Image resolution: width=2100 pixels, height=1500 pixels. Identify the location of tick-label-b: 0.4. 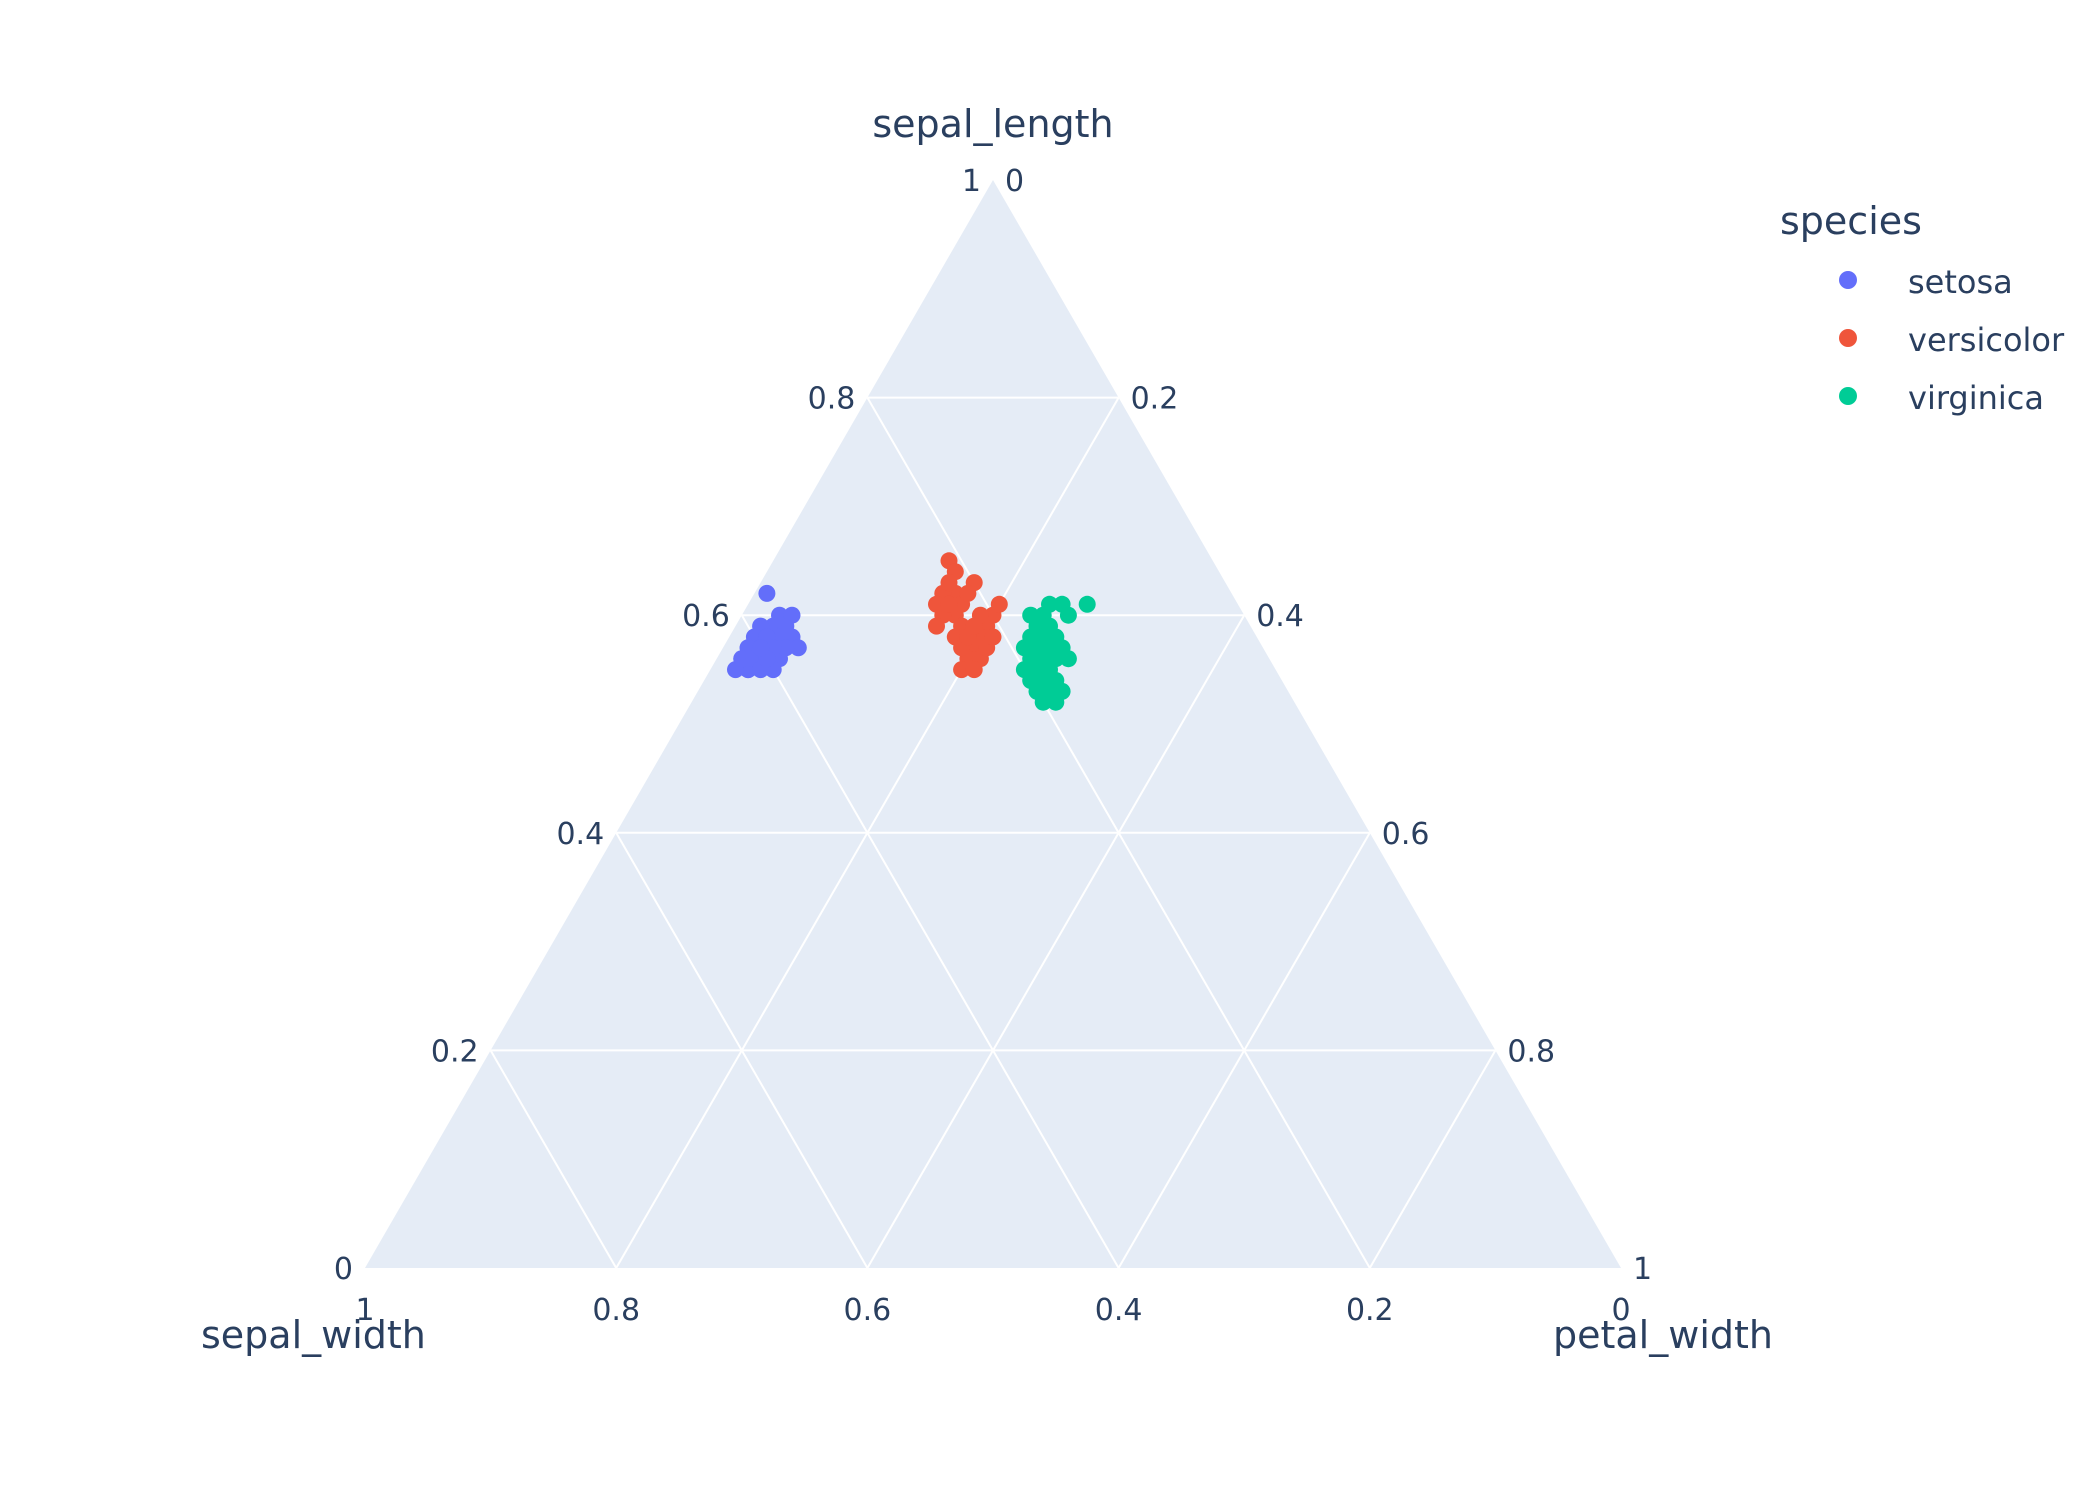
(1119, 1310).